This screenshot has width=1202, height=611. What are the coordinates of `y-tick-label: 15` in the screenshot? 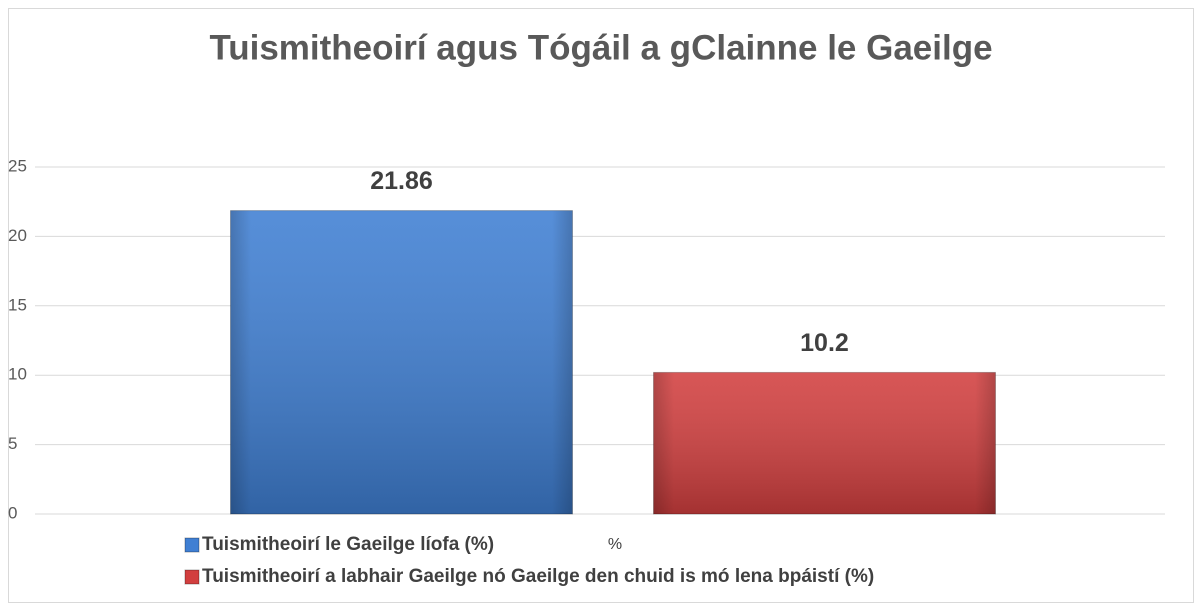 It's located at (17, 304).